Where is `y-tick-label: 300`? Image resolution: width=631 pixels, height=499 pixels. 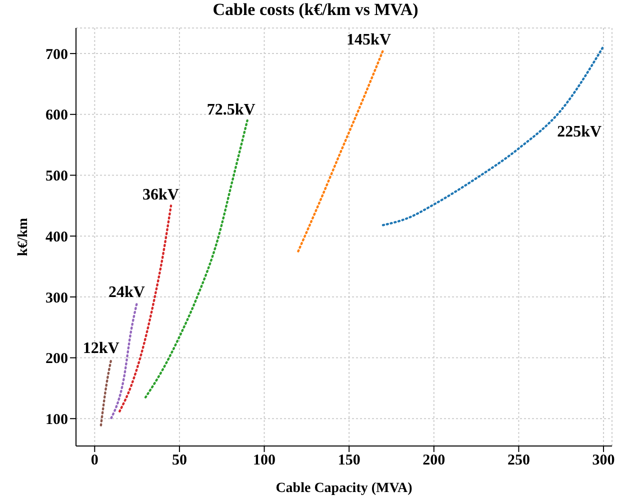
y-tick-label: 300 is located at coordinates (57, 298).